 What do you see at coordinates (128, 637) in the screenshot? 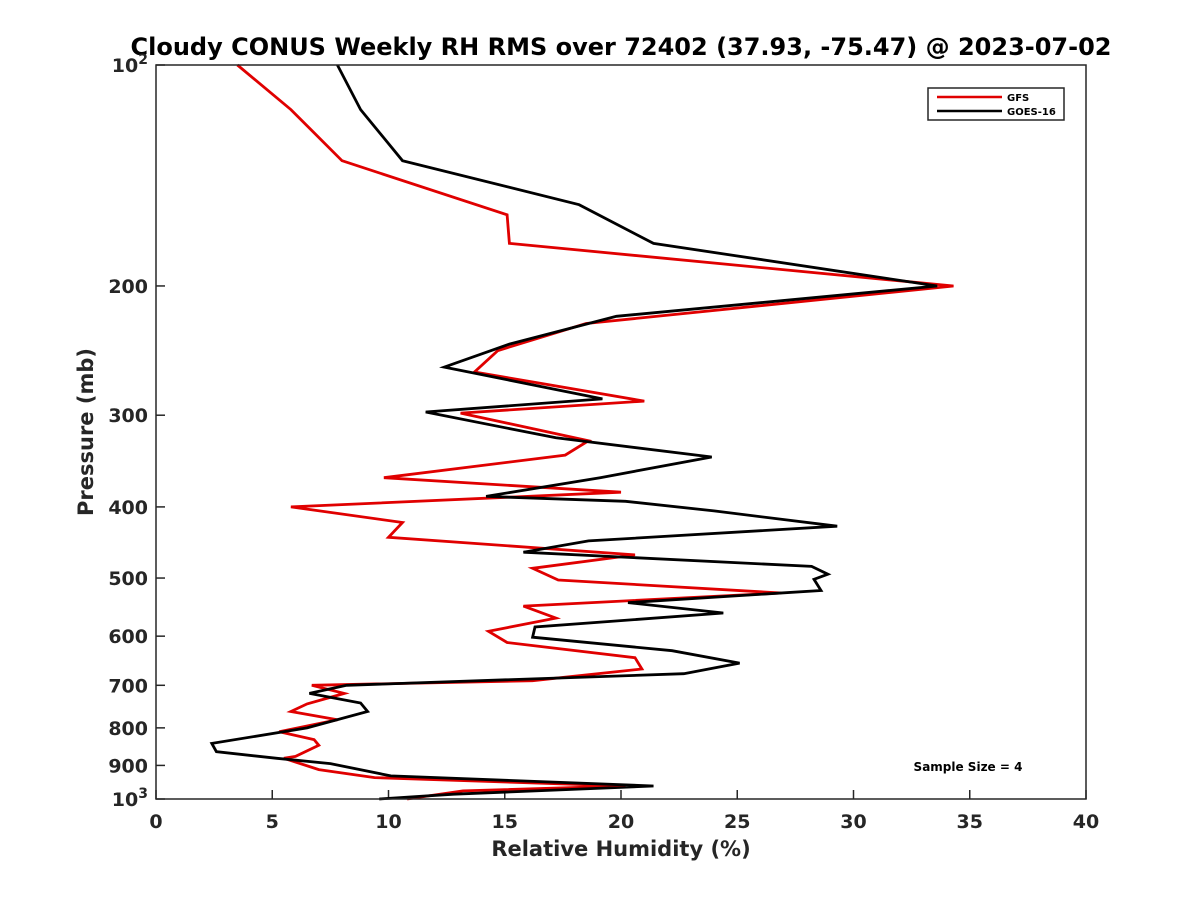
I see `y-tick-label: 600` at bounding box center [128, 637].